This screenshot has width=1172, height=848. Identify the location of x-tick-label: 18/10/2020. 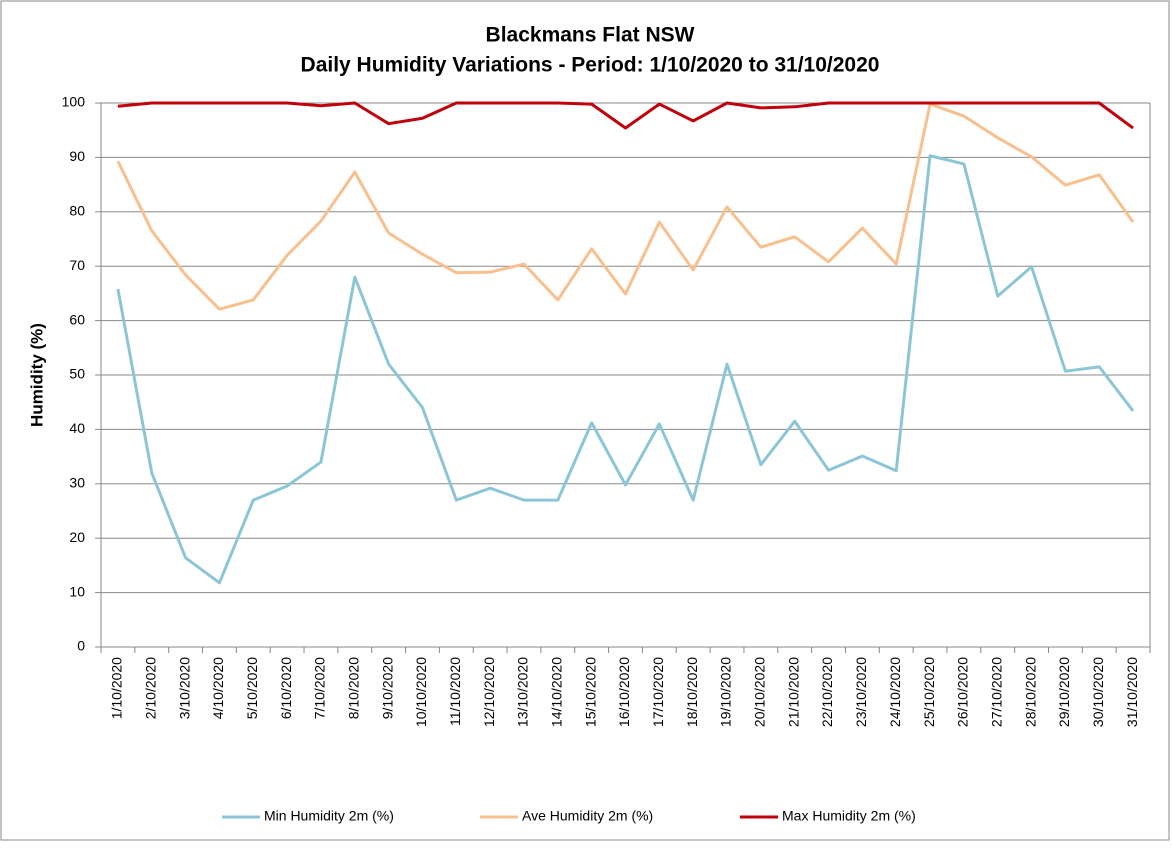
(692, 692).